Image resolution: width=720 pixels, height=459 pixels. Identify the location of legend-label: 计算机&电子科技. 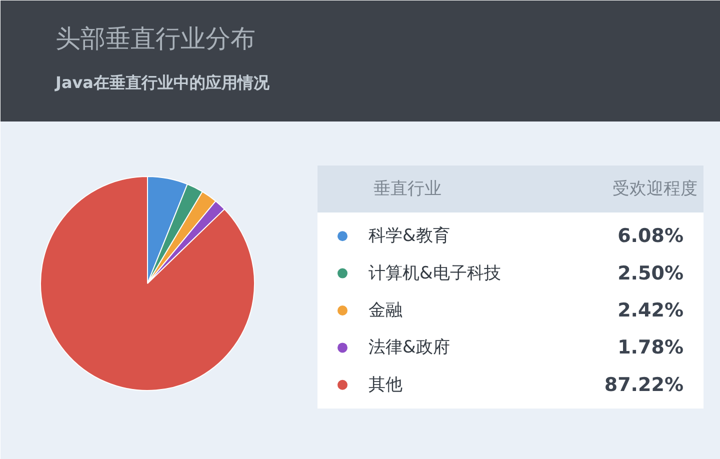
(434, 273).